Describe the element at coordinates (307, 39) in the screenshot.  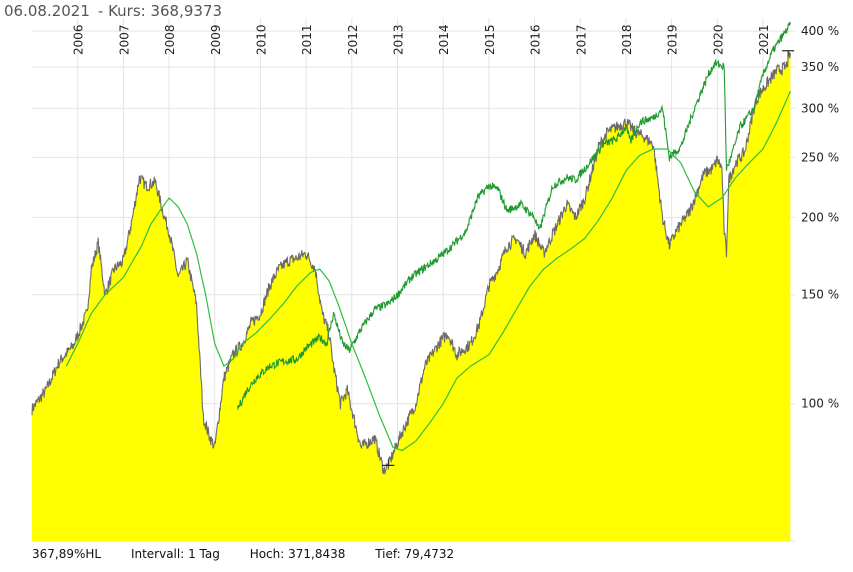
I see `x-tick-label: 2011` at that location.